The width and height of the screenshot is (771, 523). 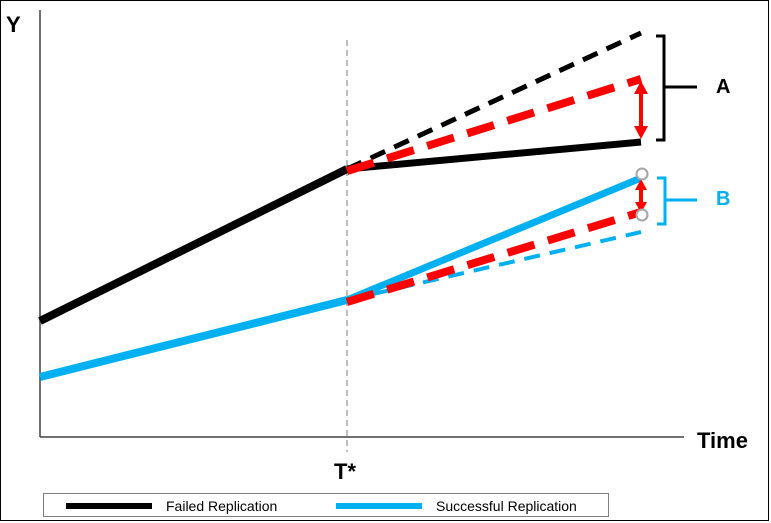 I want to click on y-axis-label: Y, so click(x=13, y=24).